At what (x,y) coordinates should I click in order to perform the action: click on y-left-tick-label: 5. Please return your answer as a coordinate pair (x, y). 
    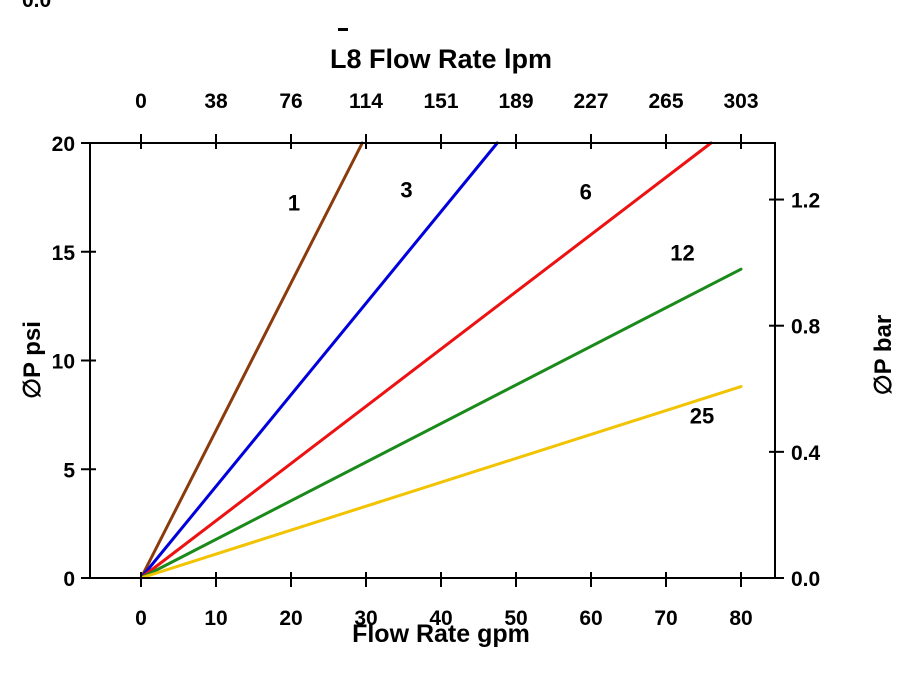
    Looking at the image, I should click on (69, 470).